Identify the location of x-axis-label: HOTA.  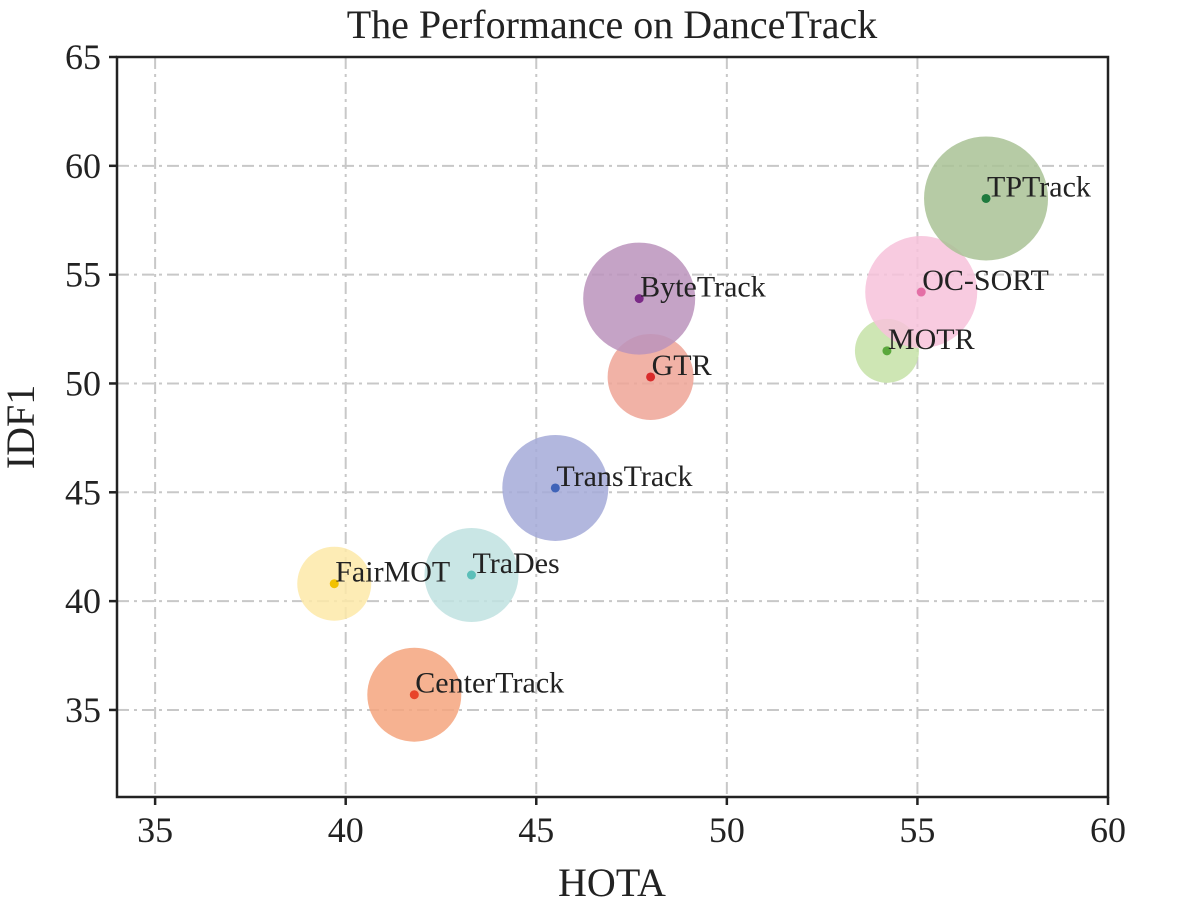
(612, 880).